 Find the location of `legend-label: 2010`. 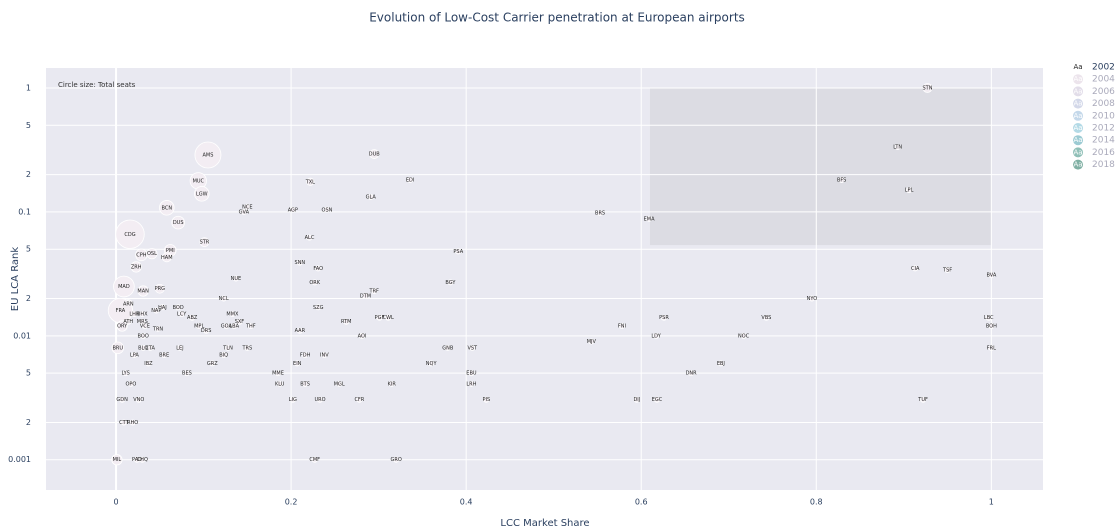

legend-label: 2010 is located at coordinates (1103, 116).